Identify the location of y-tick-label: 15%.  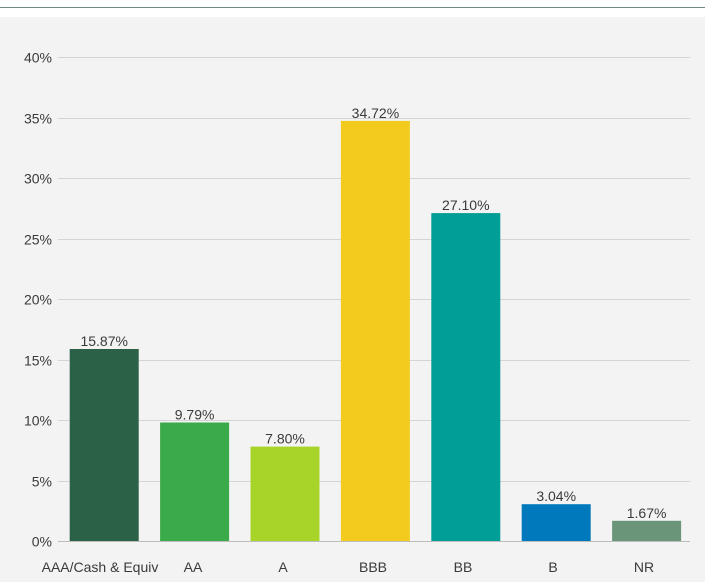
(38, 361).